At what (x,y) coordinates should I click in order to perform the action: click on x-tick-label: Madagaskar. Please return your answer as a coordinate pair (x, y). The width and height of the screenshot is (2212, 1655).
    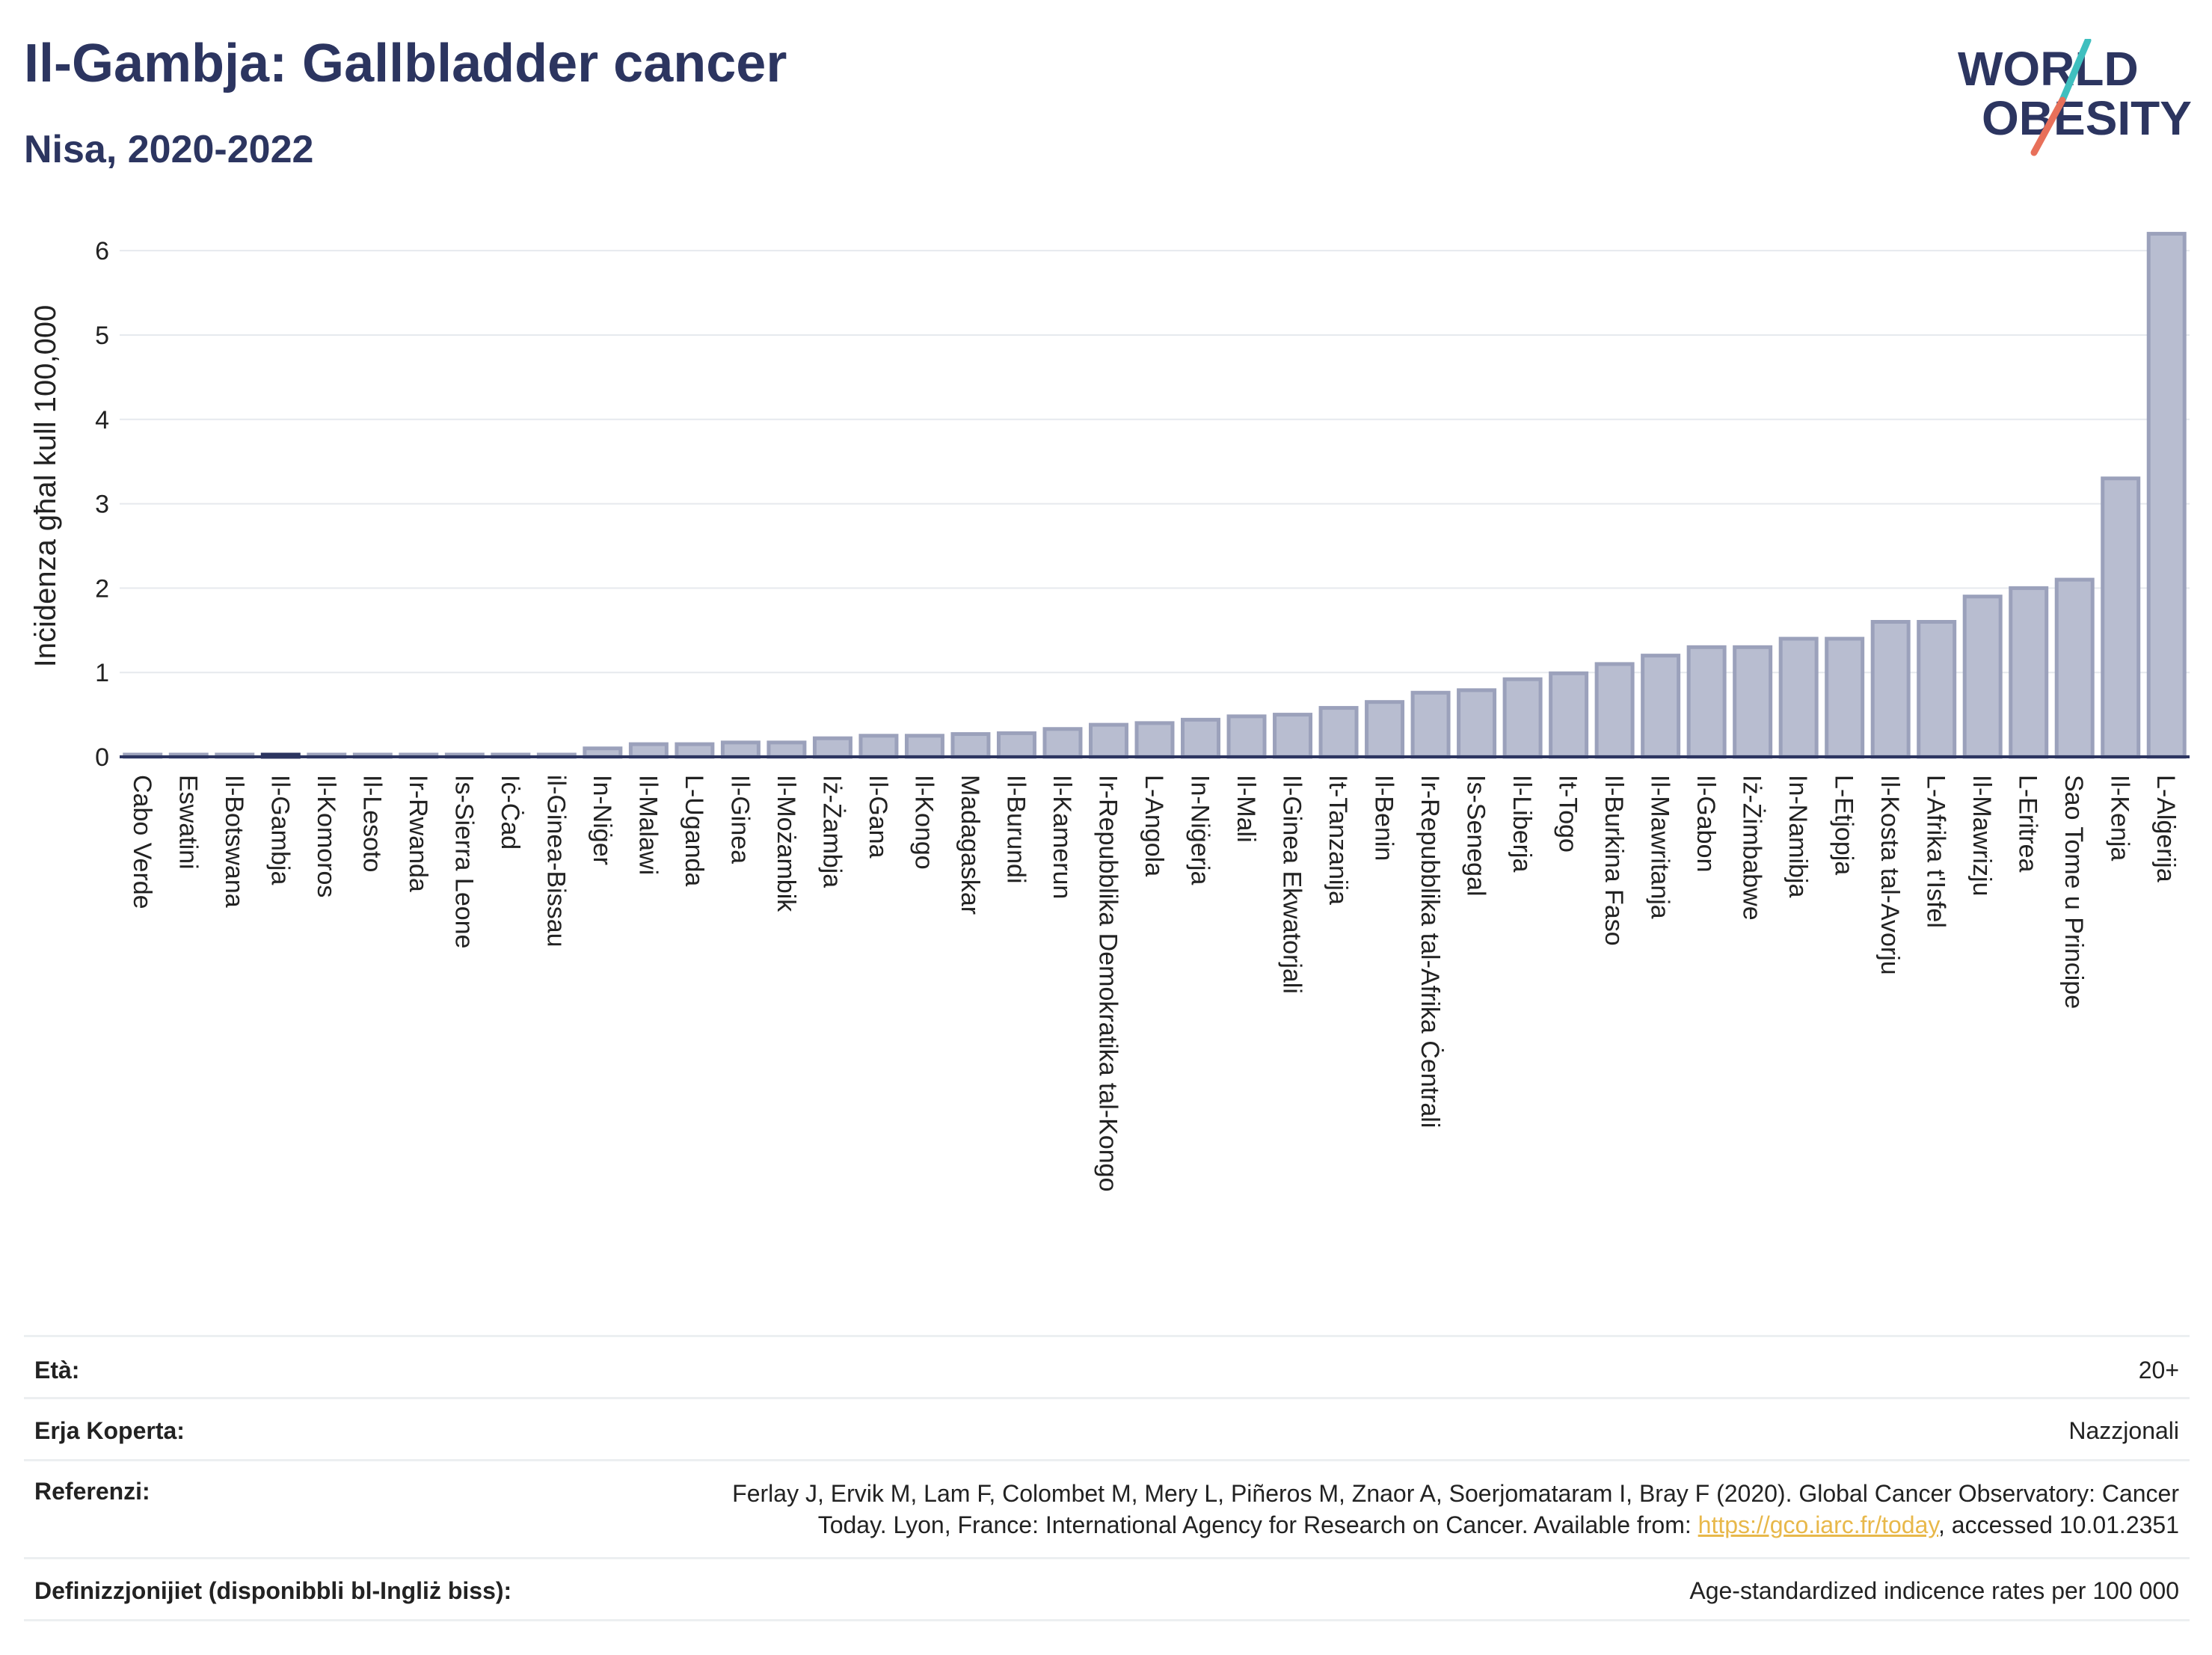
    Looking at the image, I should click on (970, 845).